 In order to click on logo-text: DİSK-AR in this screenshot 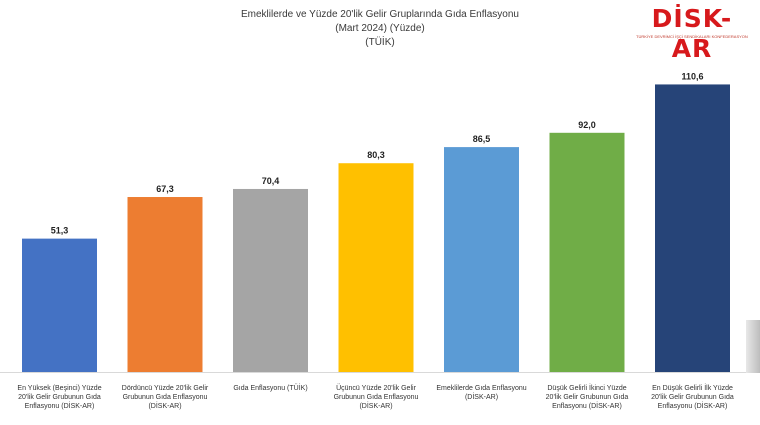, I will do `click(692, 33)`.